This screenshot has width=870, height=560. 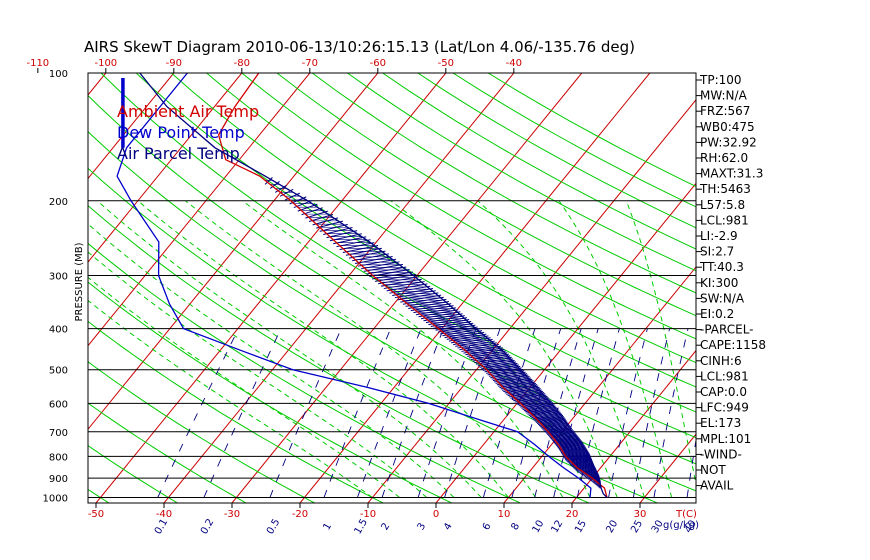 What do you see at coordinates (719, 236) in the screenshot?
I see `stat-label: LI:-2.9` at bounding box center [719, 236].